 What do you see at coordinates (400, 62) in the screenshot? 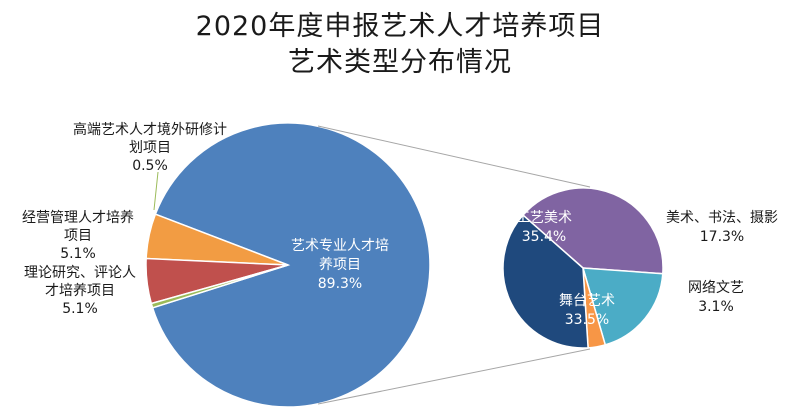
I see `chart-title-line-2: 艺术类型分布情况` at bounding box center [400, 62].